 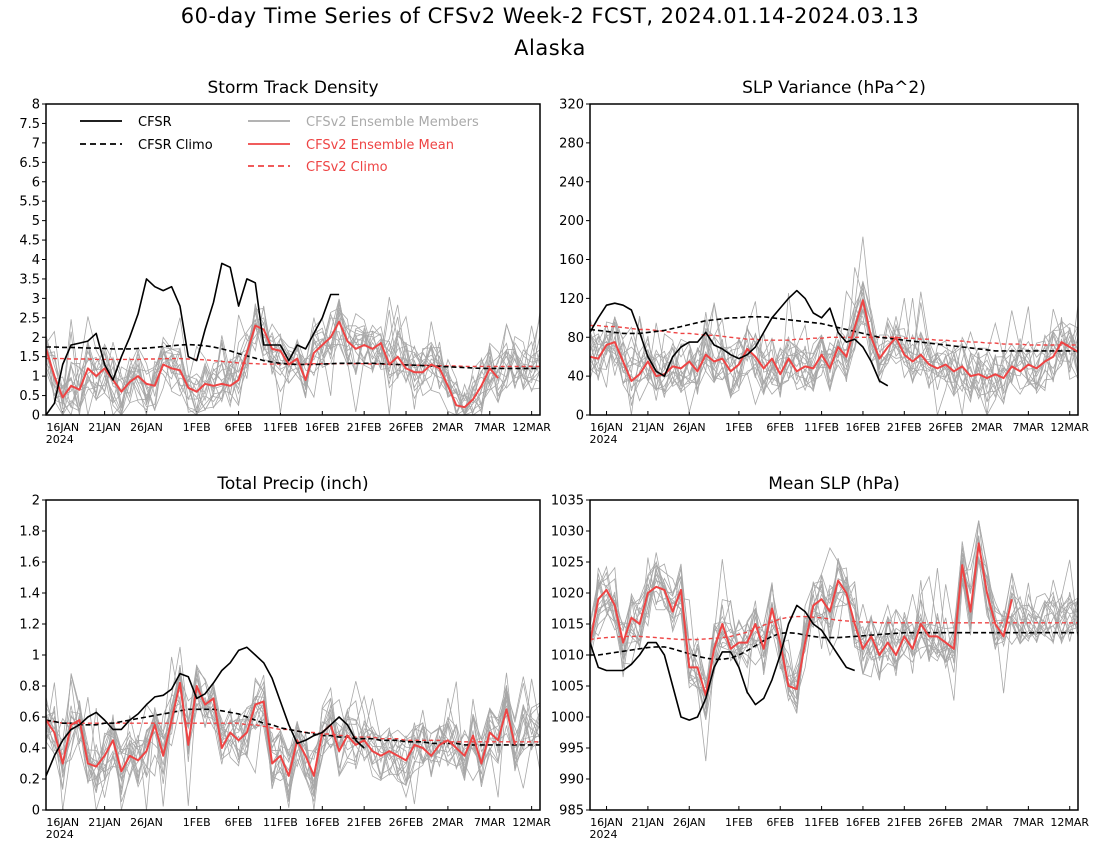 I want to click on y-tick-label: 4, so click(x=36, y=260).